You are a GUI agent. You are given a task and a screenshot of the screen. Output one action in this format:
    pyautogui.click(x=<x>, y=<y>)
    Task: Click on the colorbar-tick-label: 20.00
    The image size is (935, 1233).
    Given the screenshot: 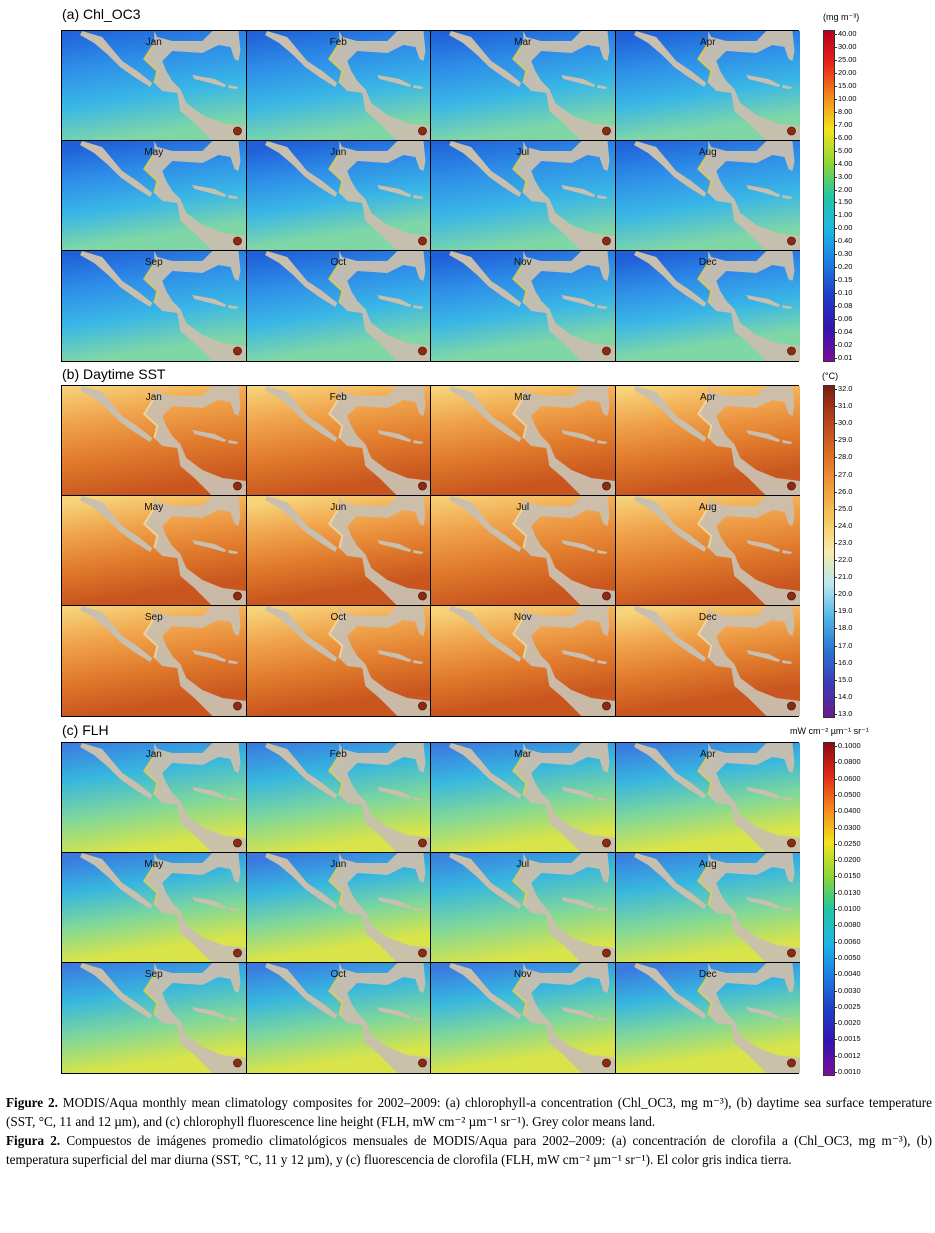 What is the action you would take?
    pyautogui.click(x=845, y=72)
    